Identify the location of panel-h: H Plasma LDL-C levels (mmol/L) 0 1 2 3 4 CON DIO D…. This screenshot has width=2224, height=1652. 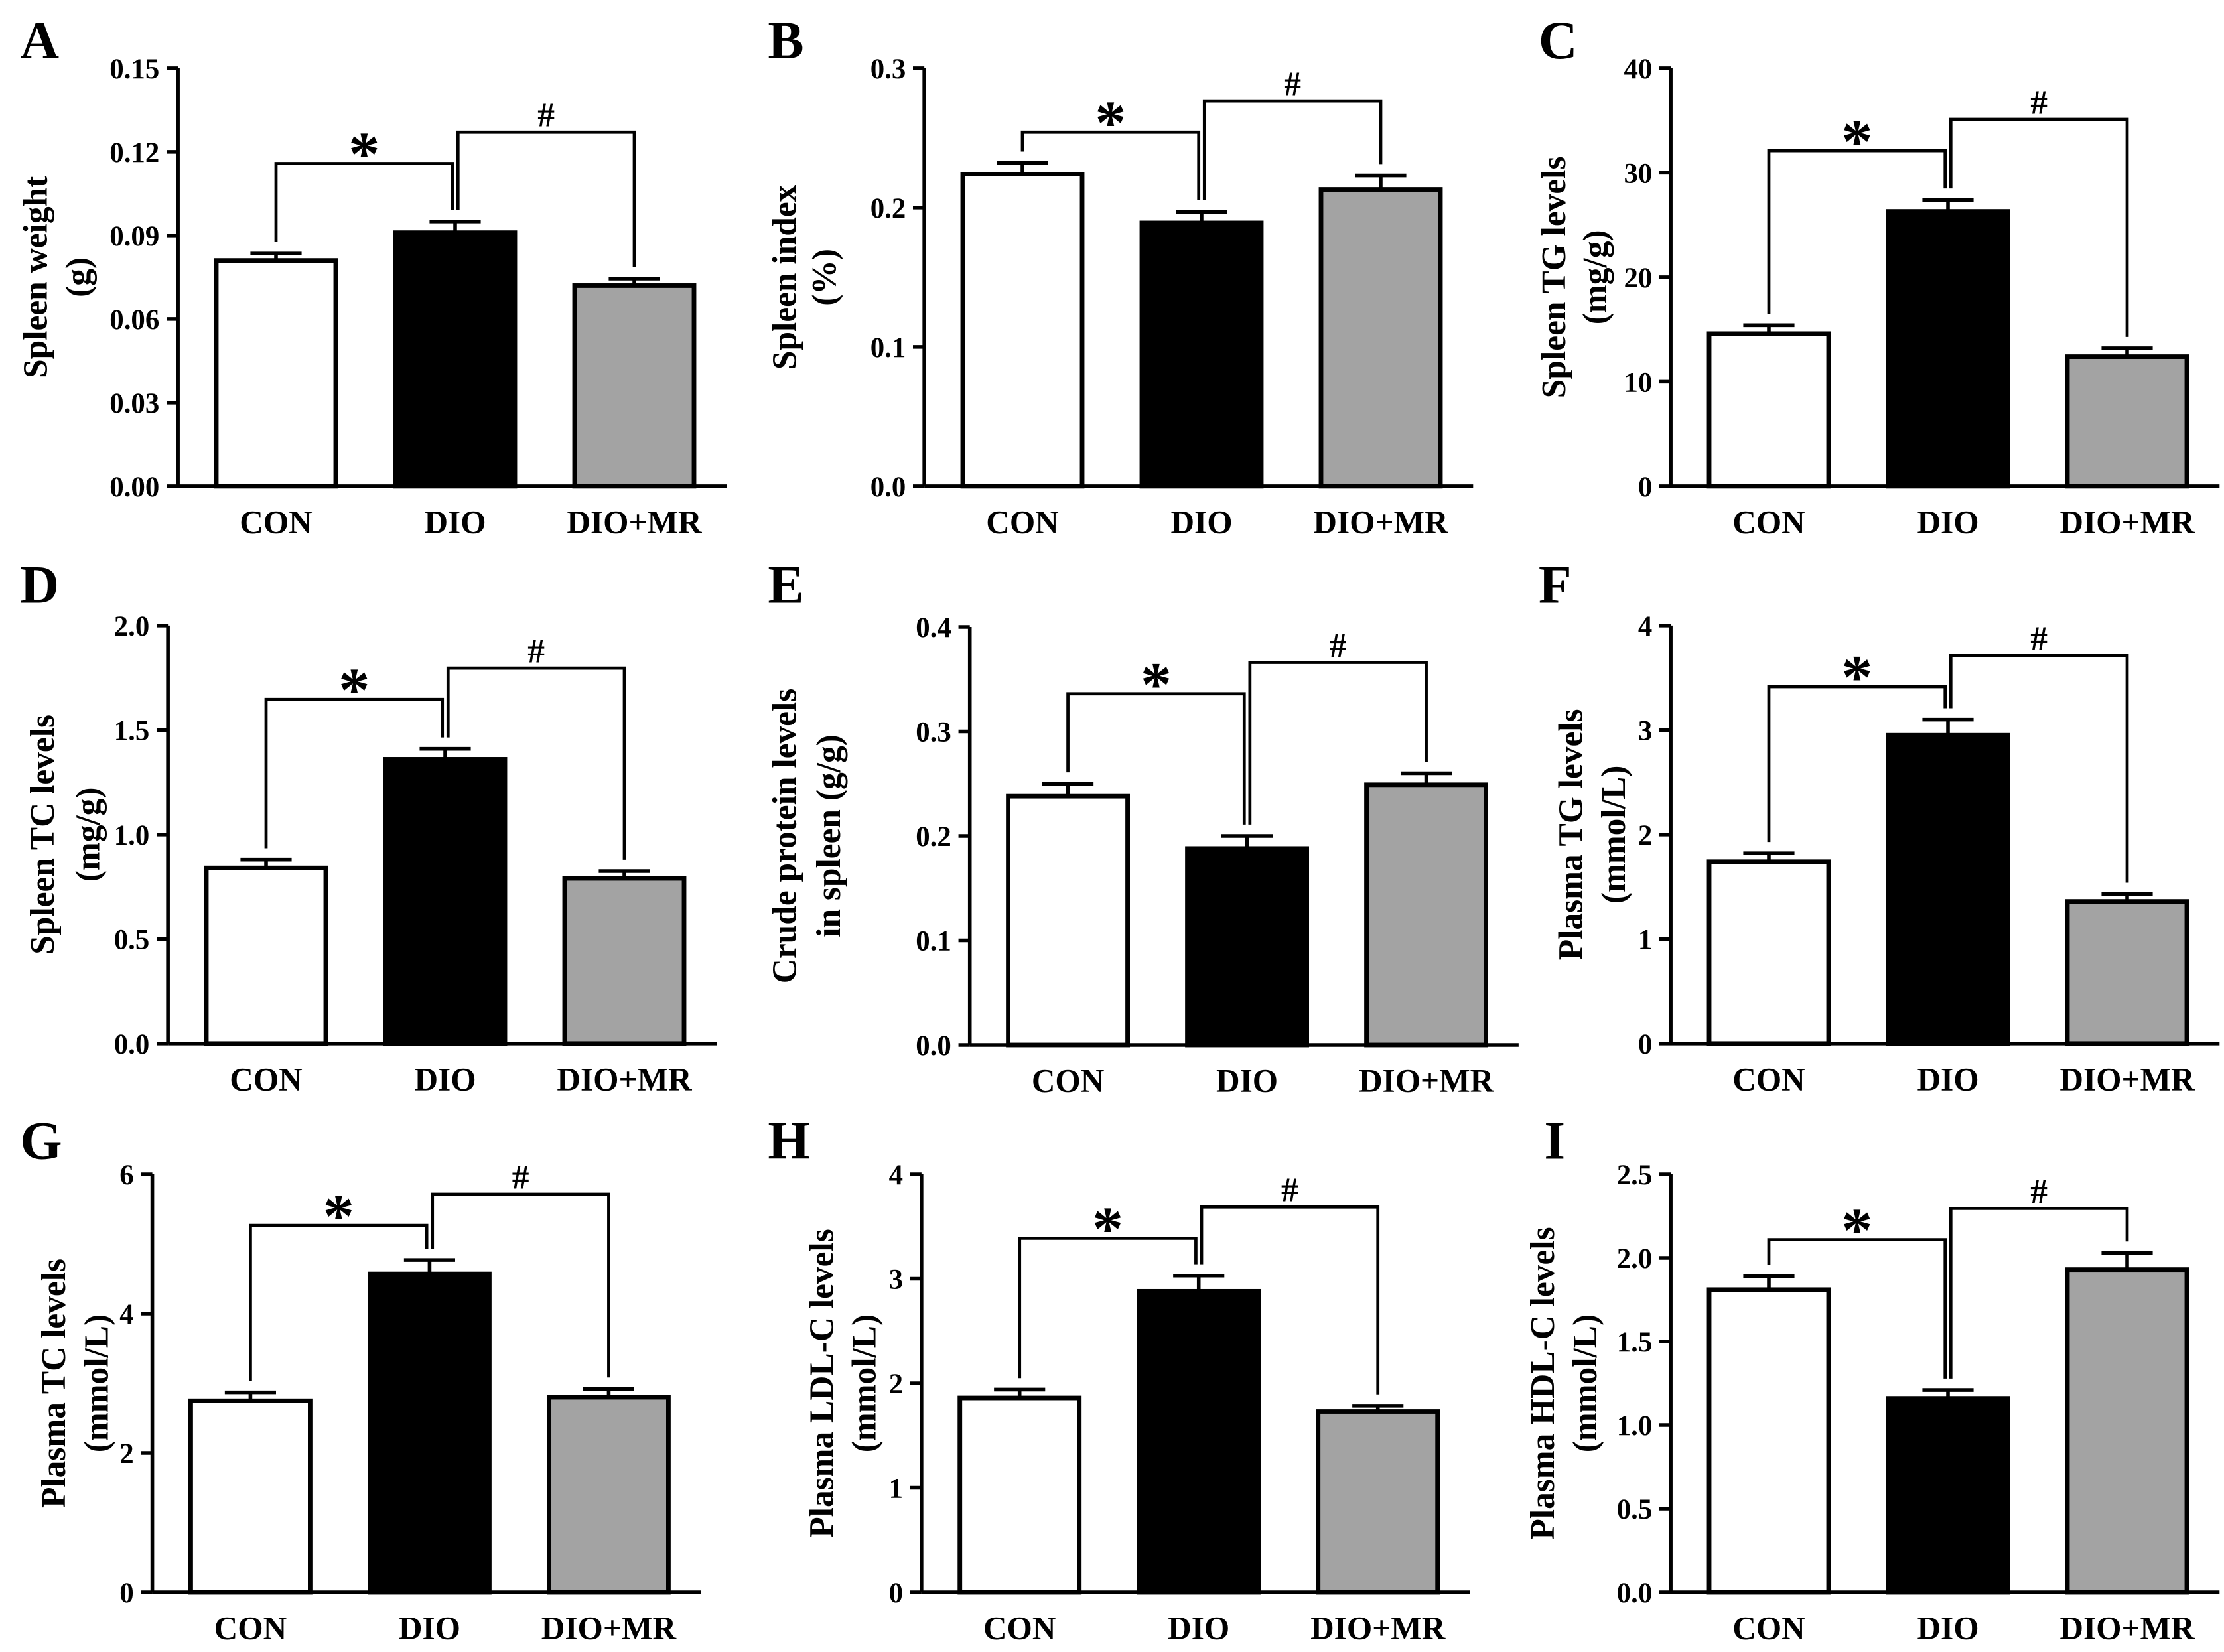
(1119, 1379).